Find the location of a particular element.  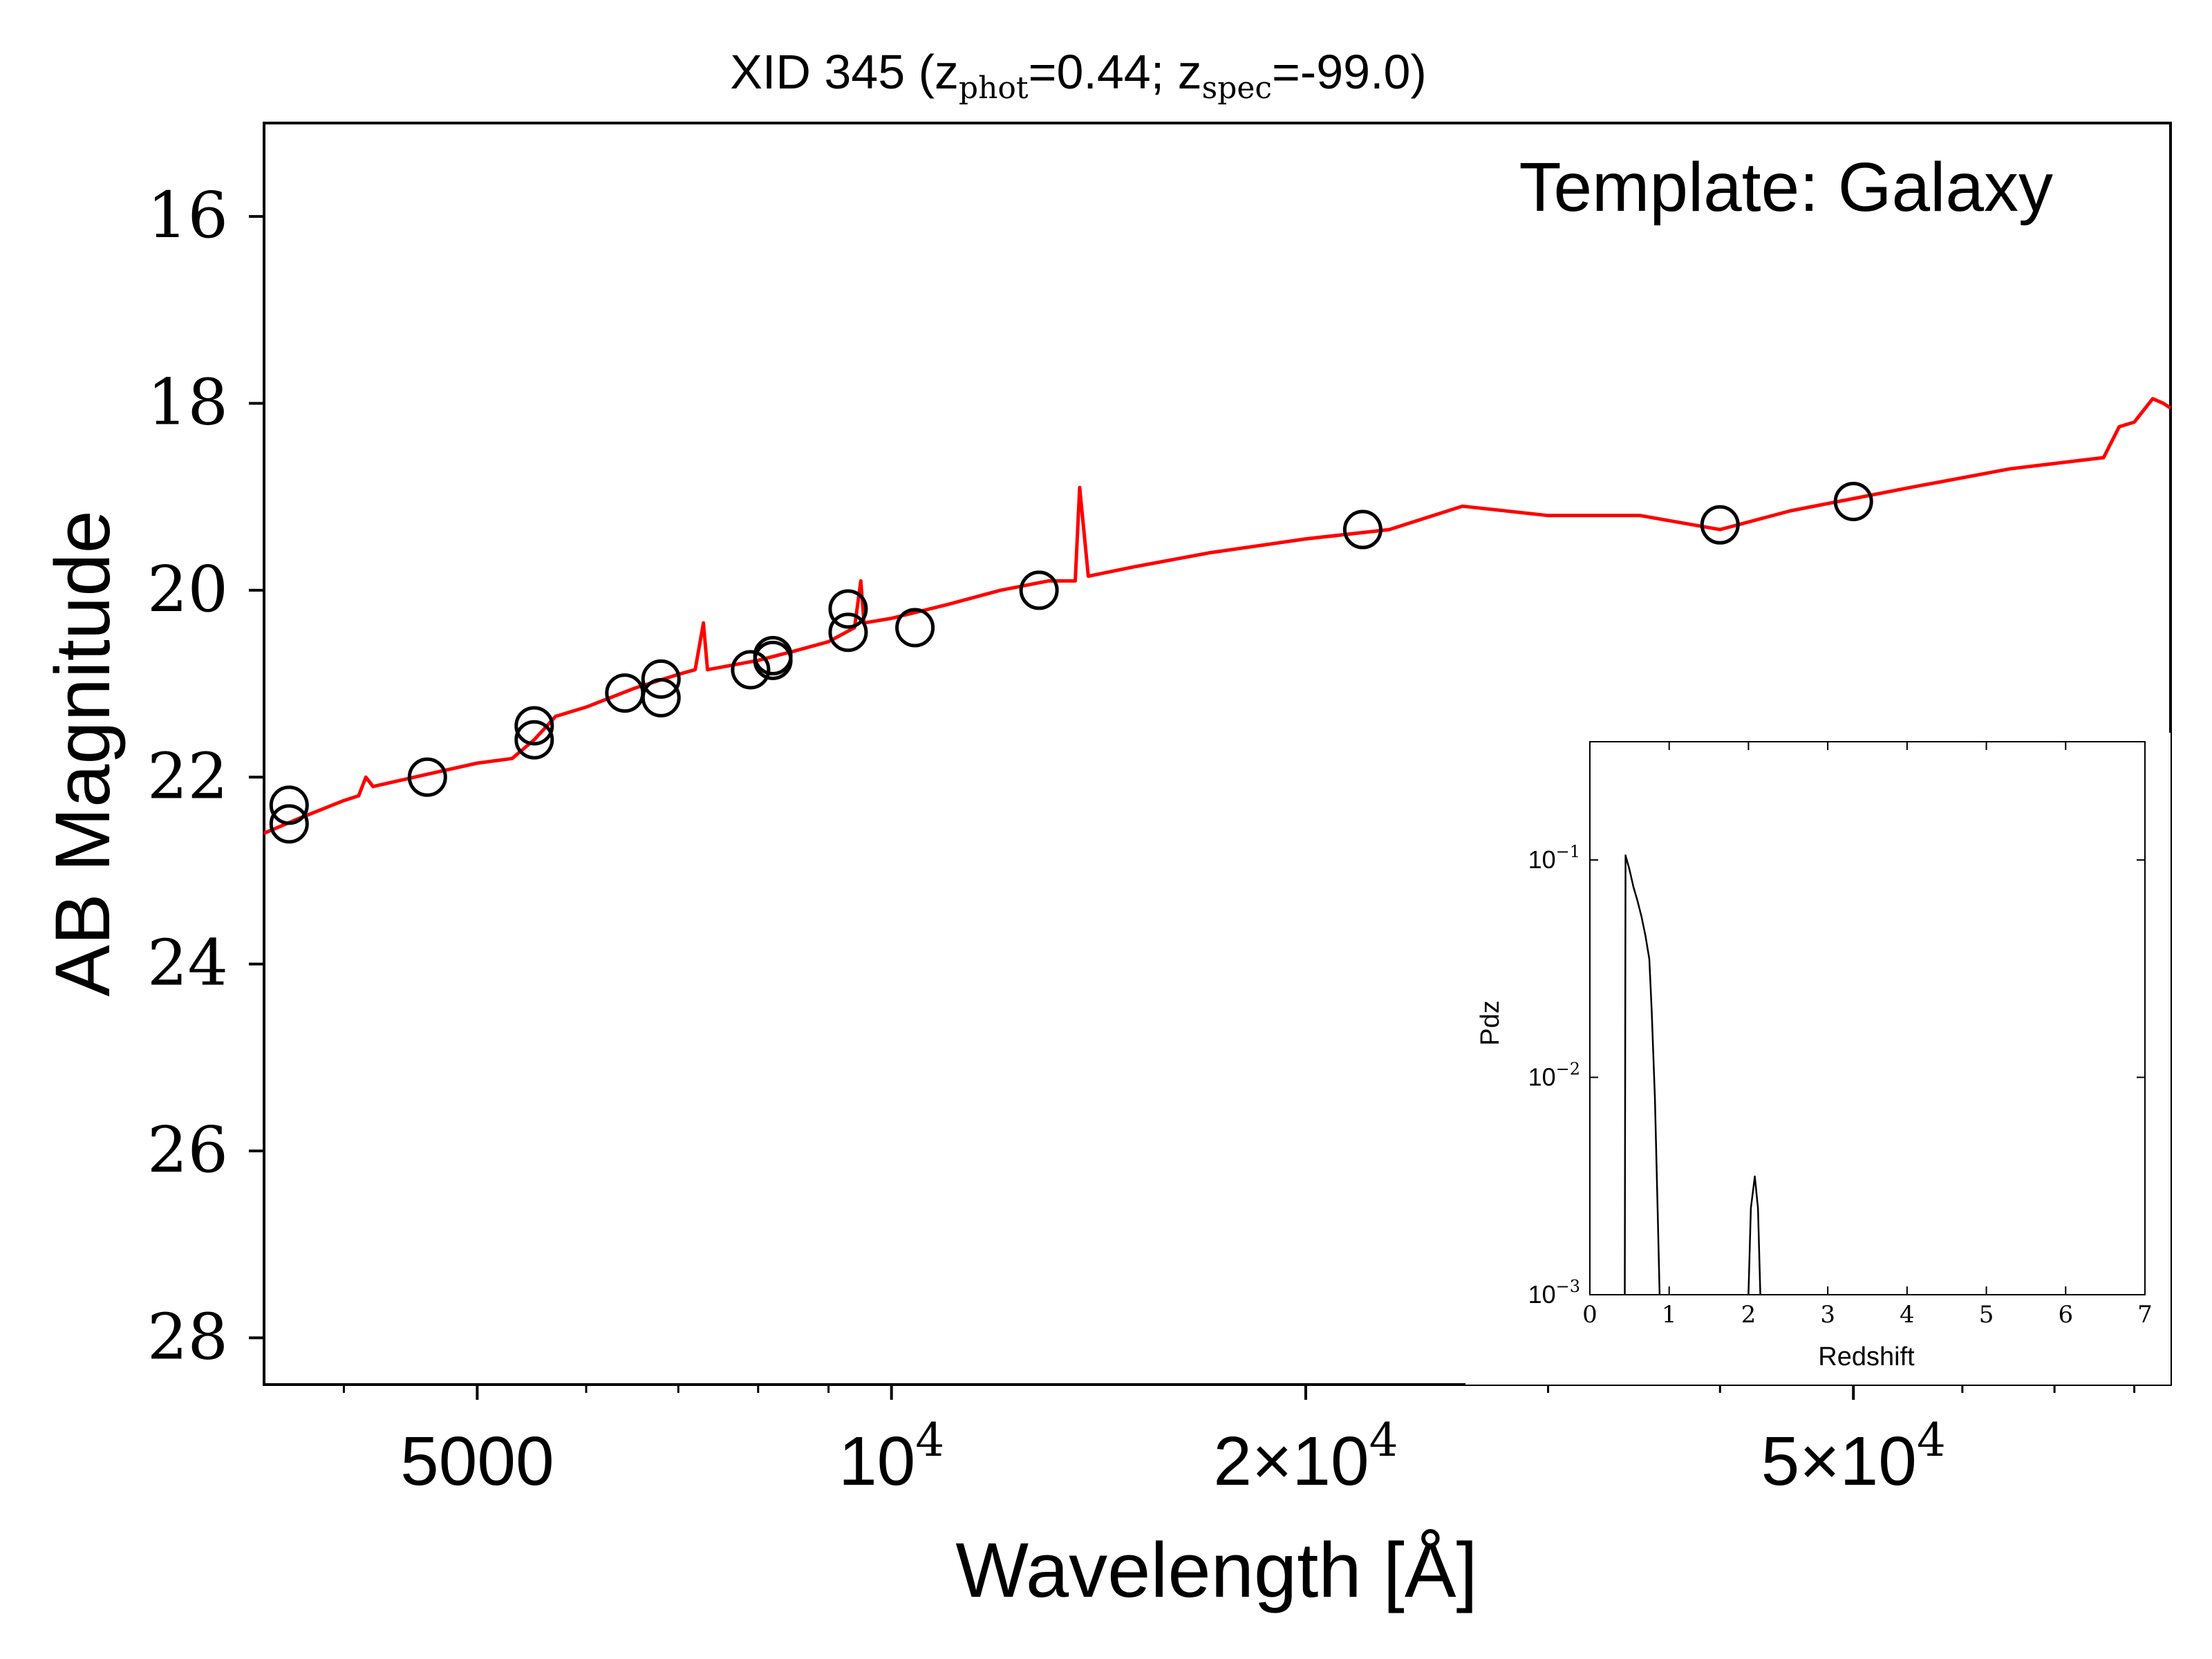

inset-y-tick-label: 10⁻² is located at coordinates (1554, 1075).